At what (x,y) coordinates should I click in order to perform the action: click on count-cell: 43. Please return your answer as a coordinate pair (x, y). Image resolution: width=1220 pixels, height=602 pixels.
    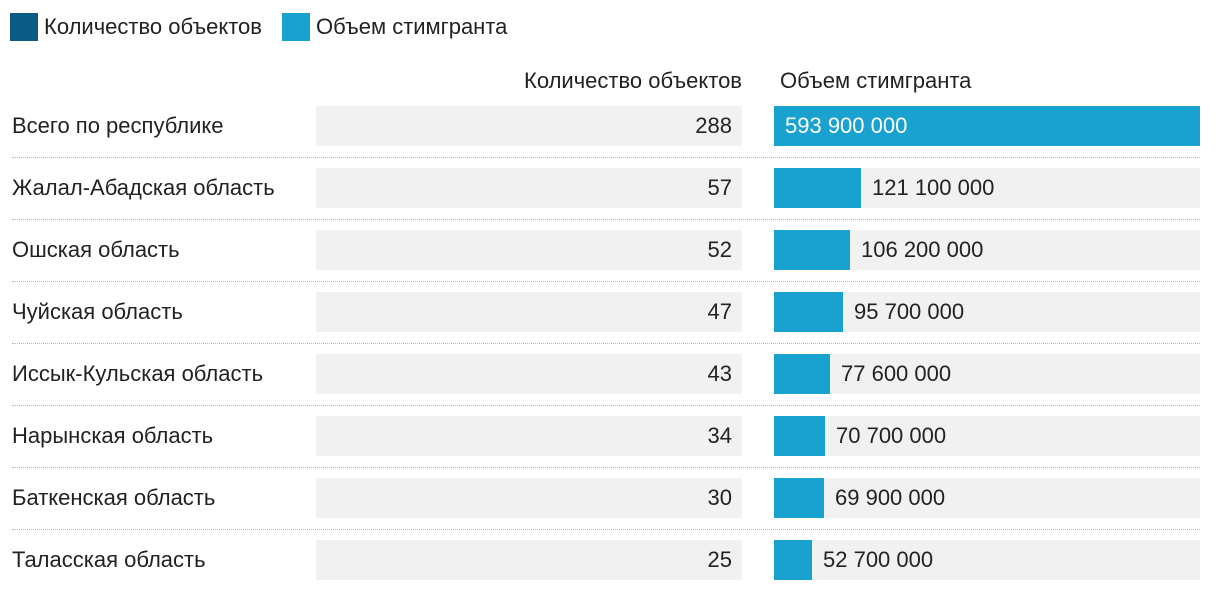
    Looking at the image, I should click on (529, 374).